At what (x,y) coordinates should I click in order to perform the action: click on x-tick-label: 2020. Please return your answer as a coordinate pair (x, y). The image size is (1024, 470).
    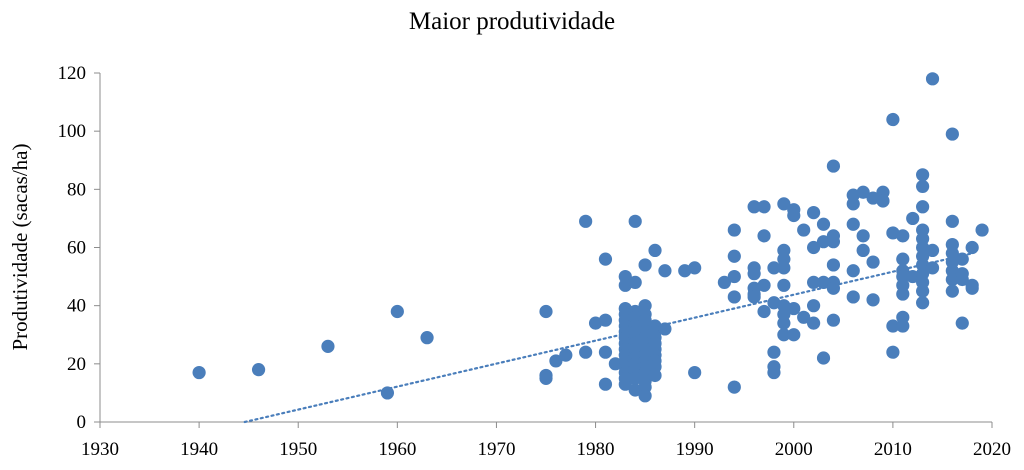
    Looking at the image, I should click on (992, 449).